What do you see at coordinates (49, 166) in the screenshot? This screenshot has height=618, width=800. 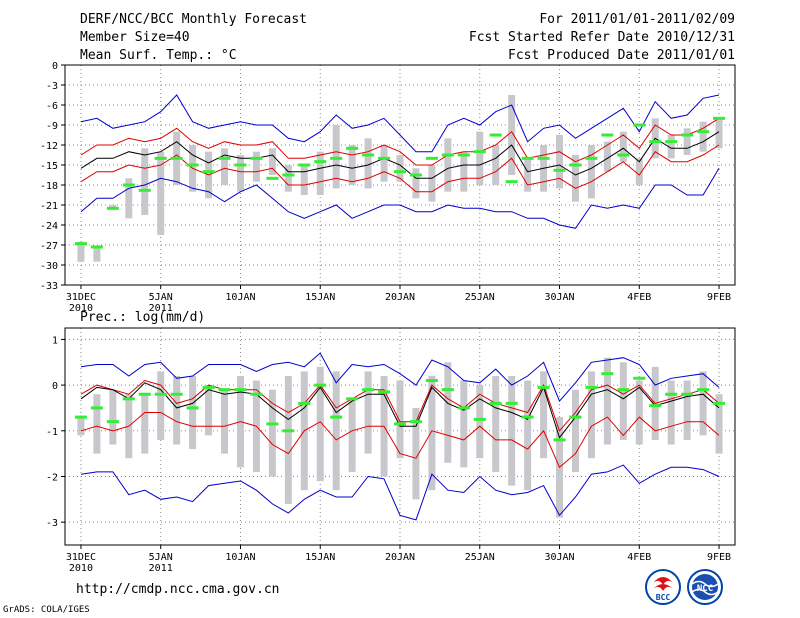 I see `y-tick-label: -15` at bounding box center [49, 166].